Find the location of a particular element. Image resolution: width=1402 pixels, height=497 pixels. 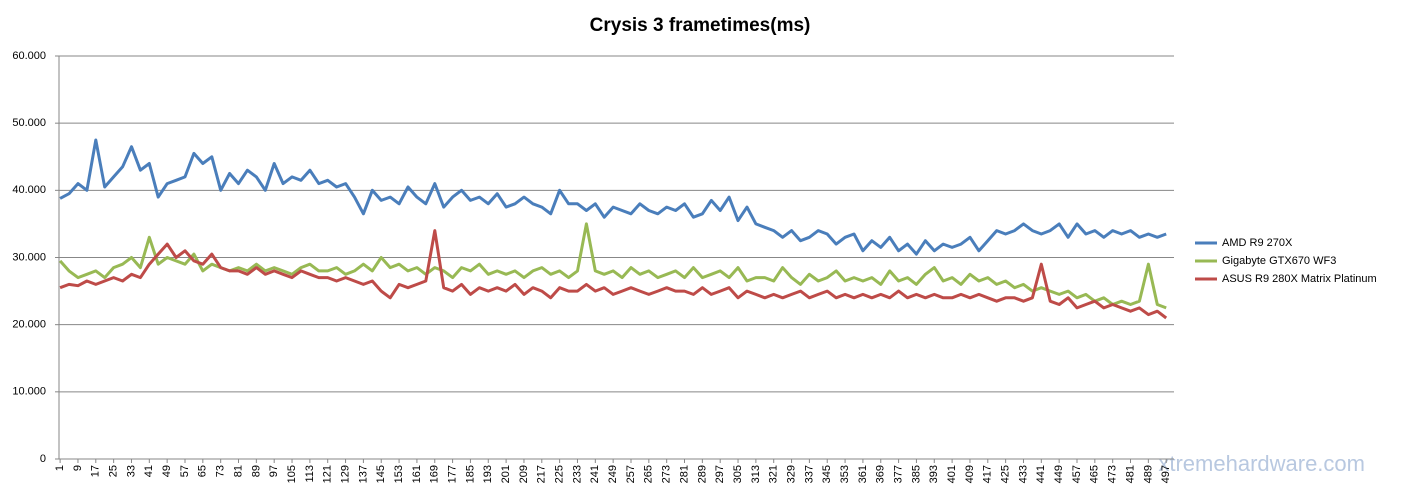

y-tick-label: 40.000 is located at coordinates (29, 190).